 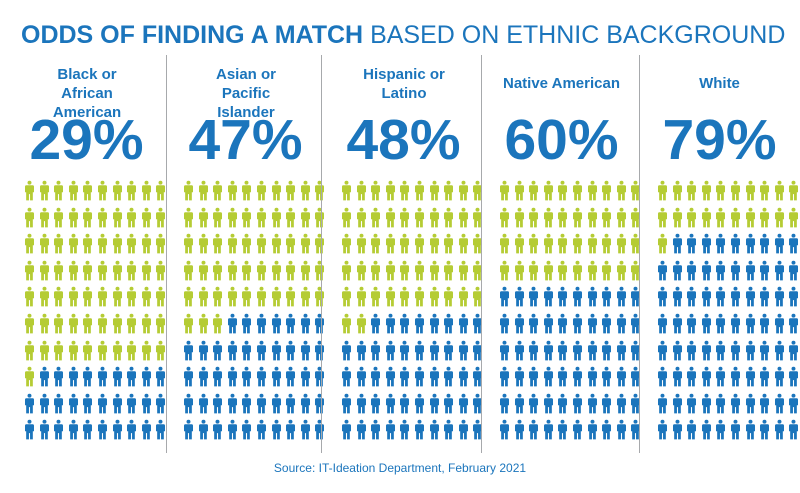 I want to click on percent-label: 29%, so click(x=86, y=140).